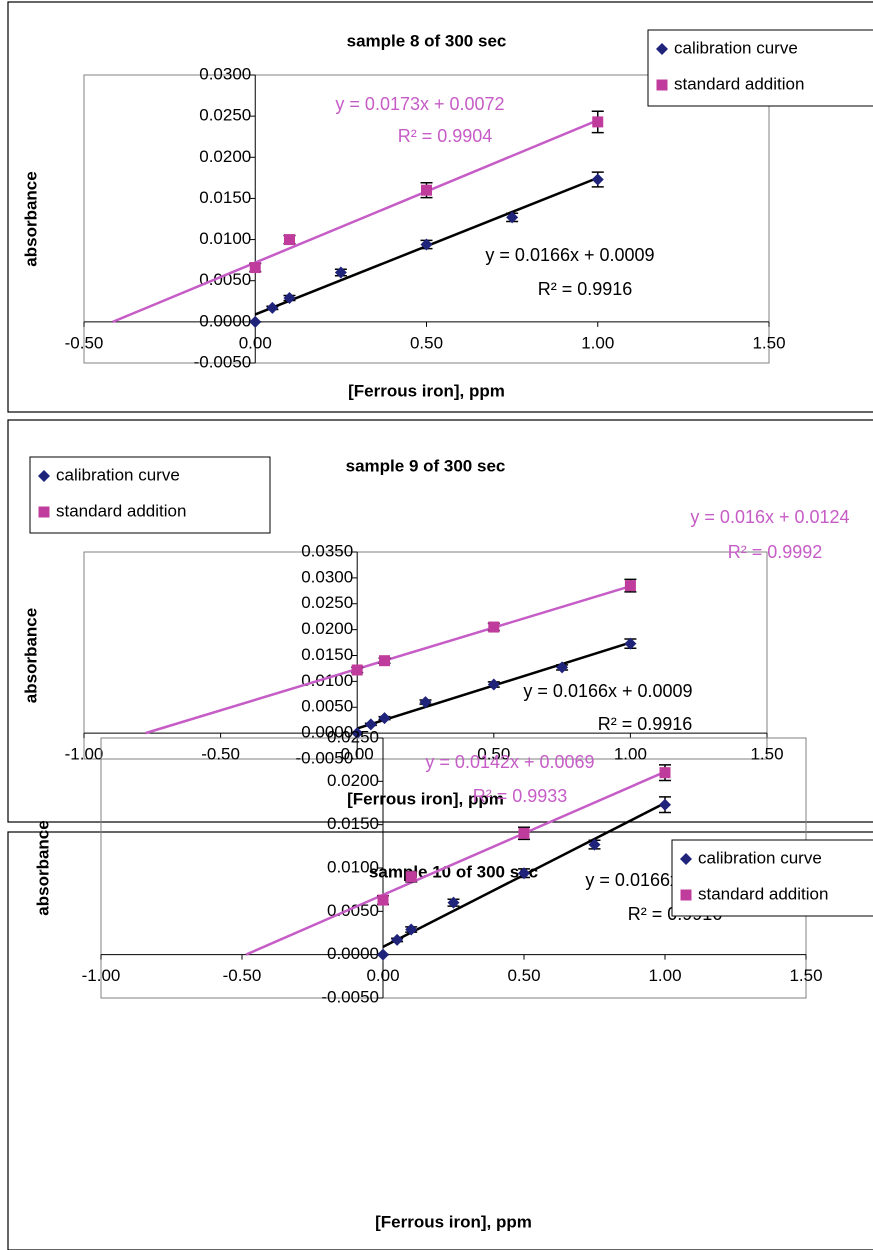 This screenshot has width=873, height=1250. What do you see at coordinates (645, 724) in the screenshot?
I see `r-squared: R² = 0.9916` at bounding box center [645, 724].